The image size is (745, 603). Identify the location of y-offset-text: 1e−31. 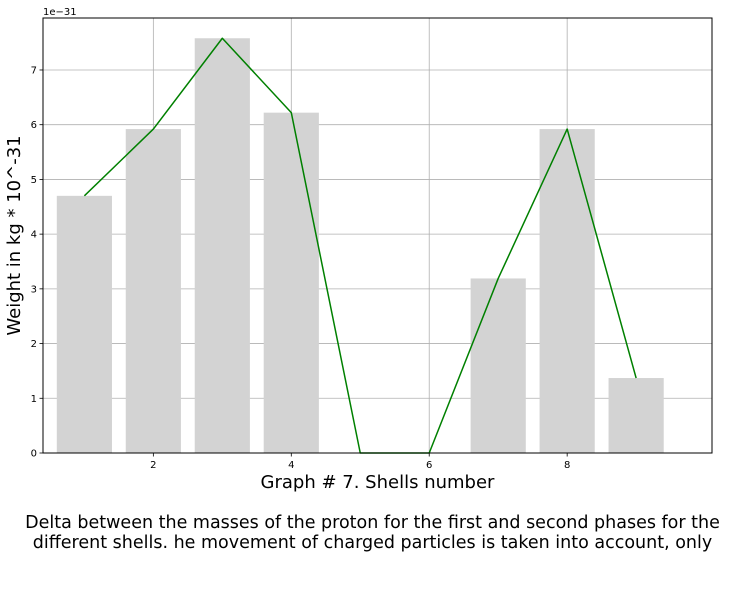
(60, 12).